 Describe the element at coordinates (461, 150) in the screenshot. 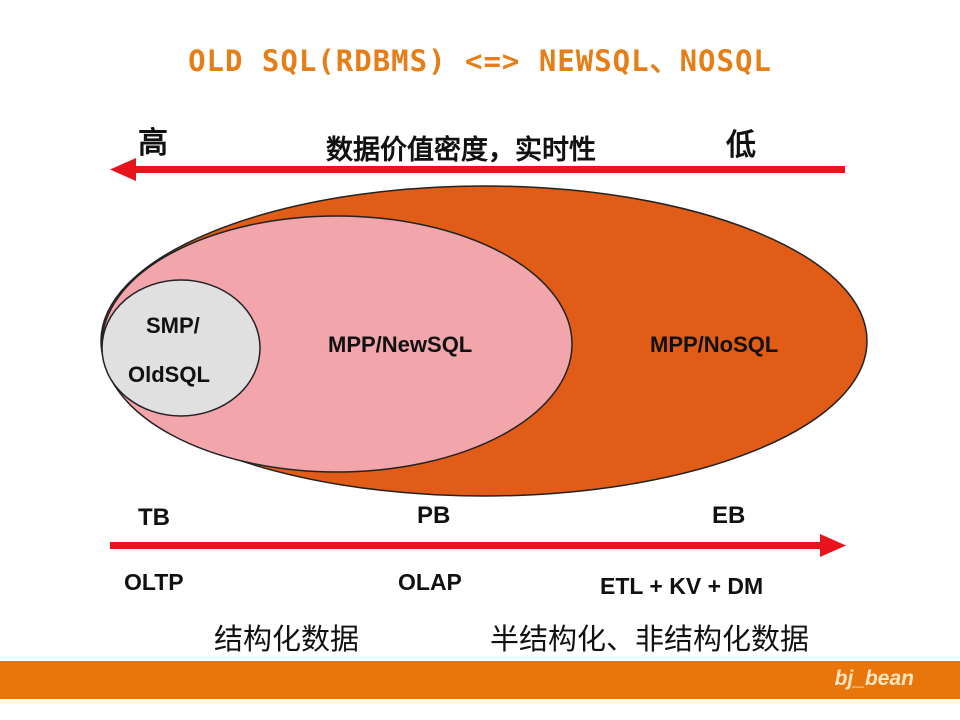

I see `value-density-label: 数据价值密度，实时性` at that location.